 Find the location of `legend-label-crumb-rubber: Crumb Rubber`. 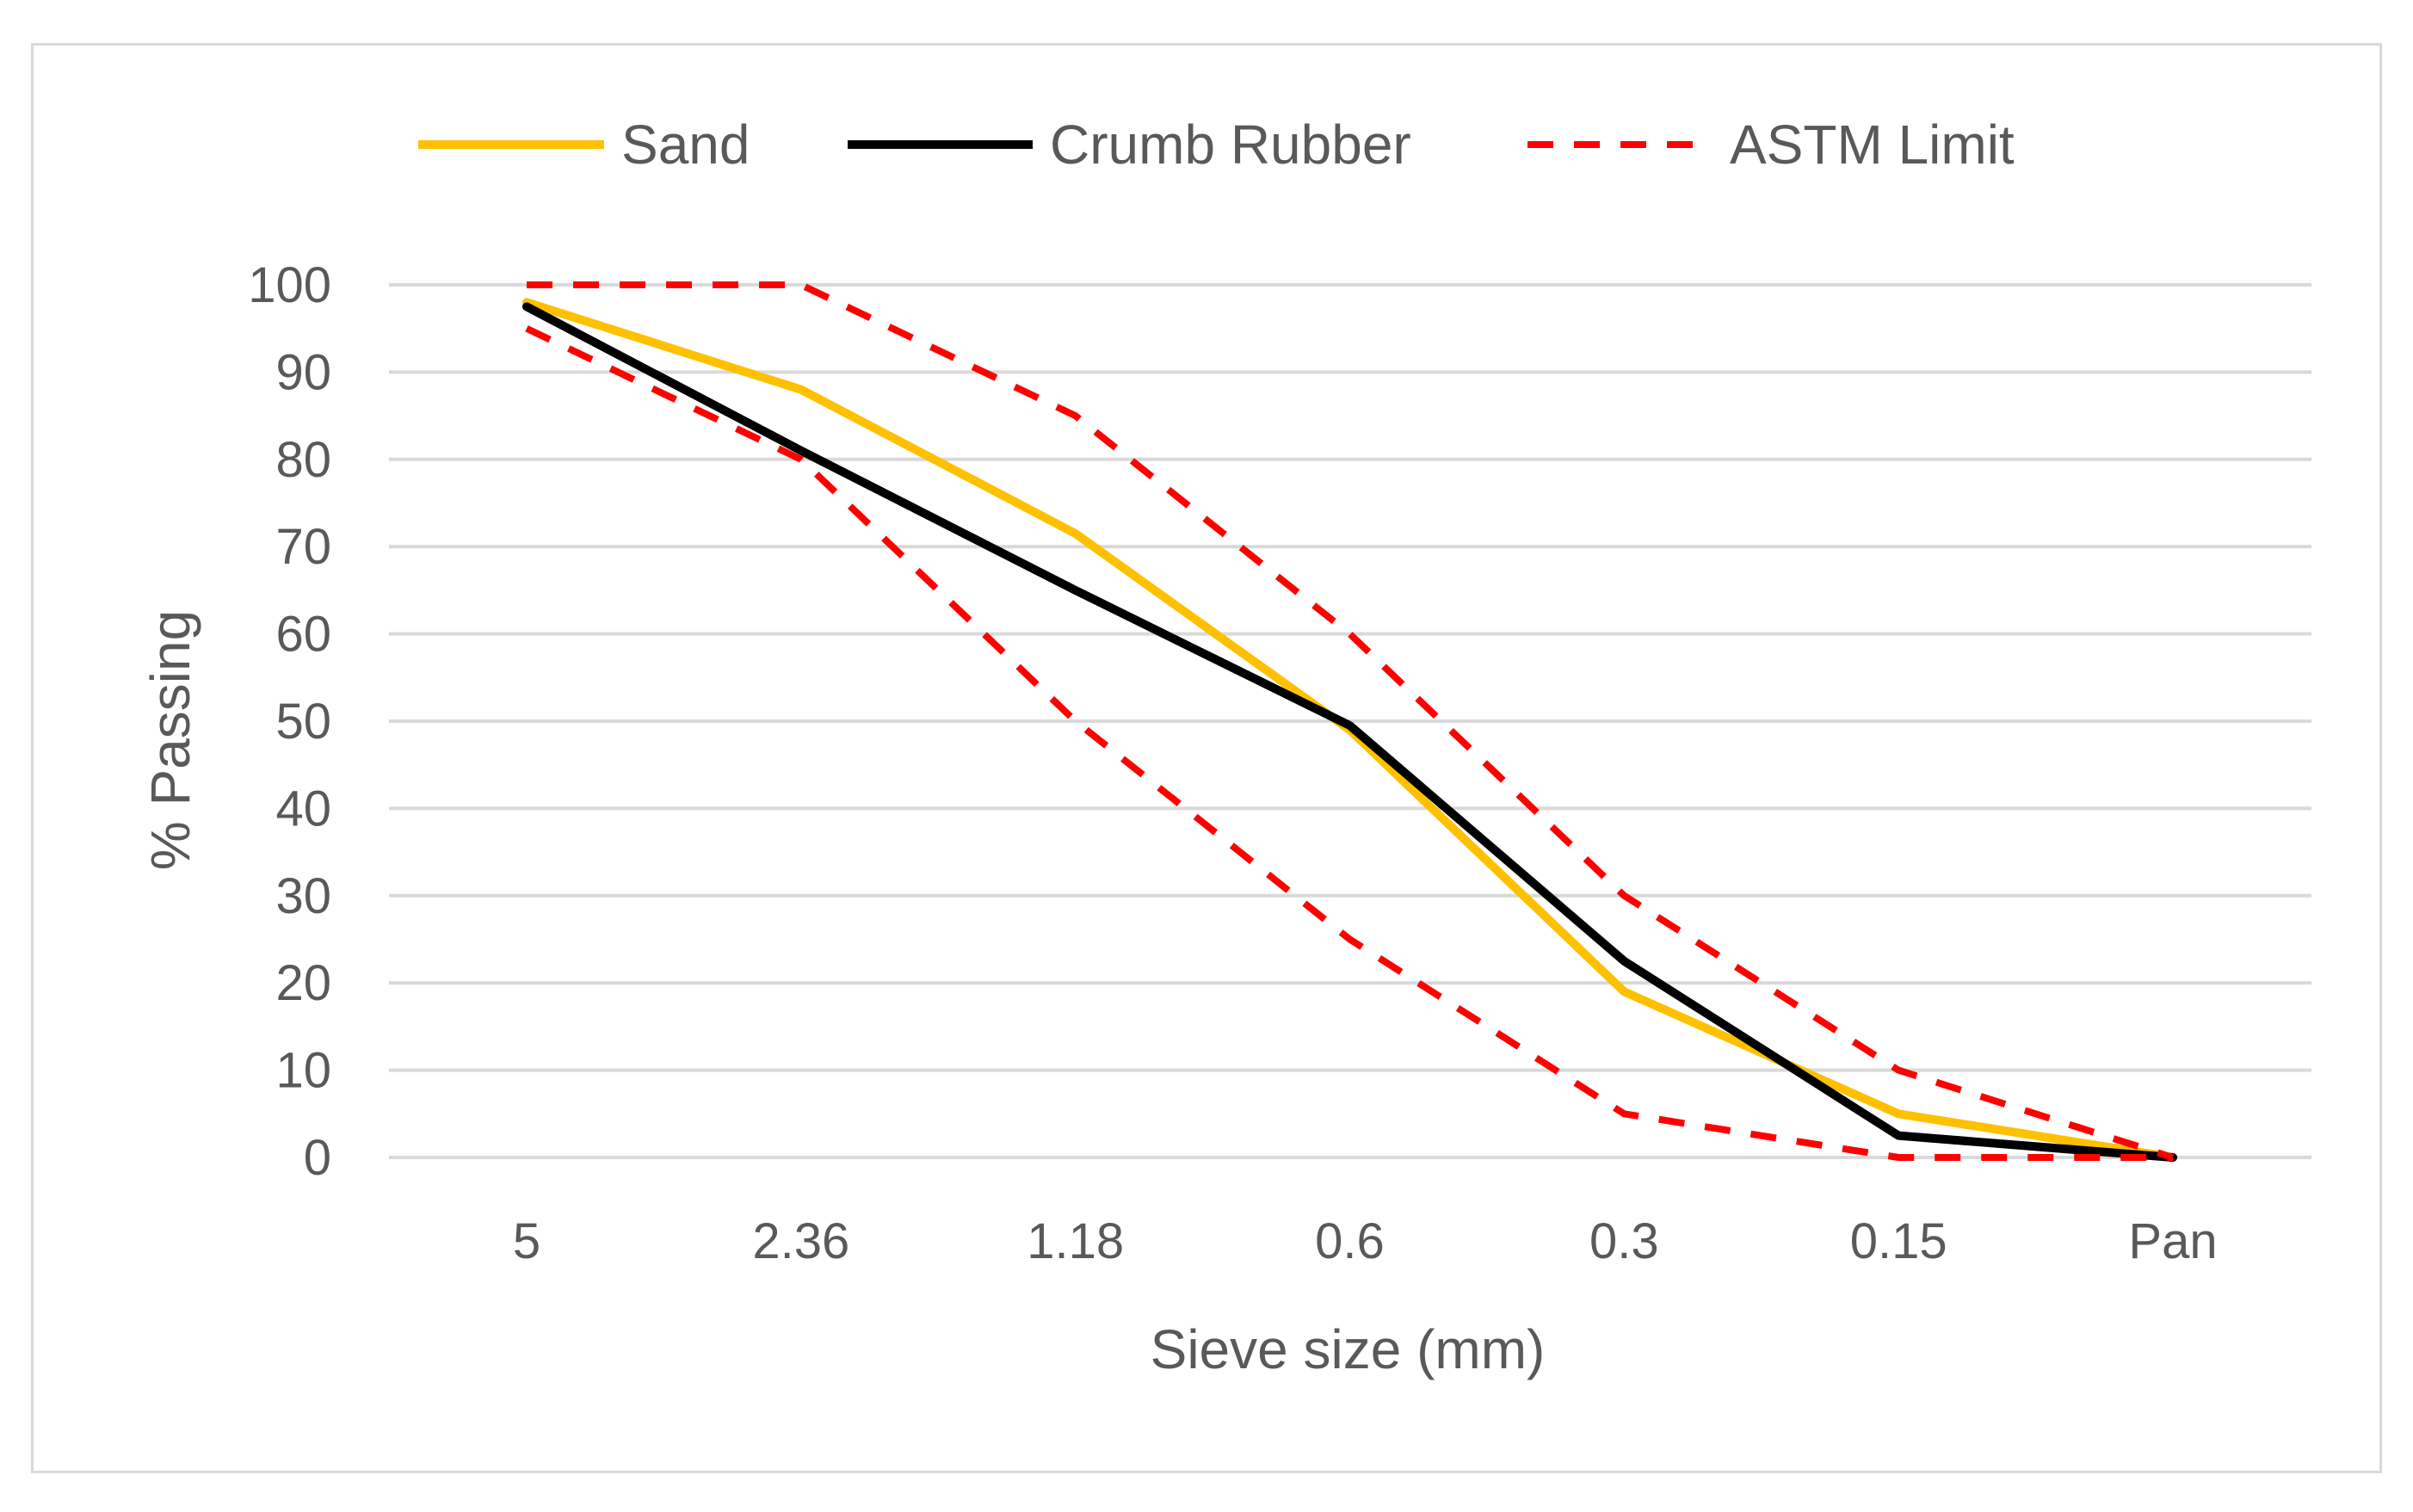

legend-label-crumb-rubber: Crumb Rubber is located at coordinates (1230, 145).